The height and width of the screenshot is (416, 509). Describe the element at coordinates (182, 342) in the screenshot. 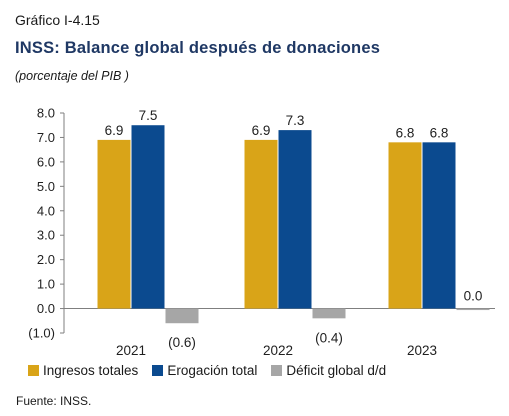

I see `data-label: (0.6)` at that location.